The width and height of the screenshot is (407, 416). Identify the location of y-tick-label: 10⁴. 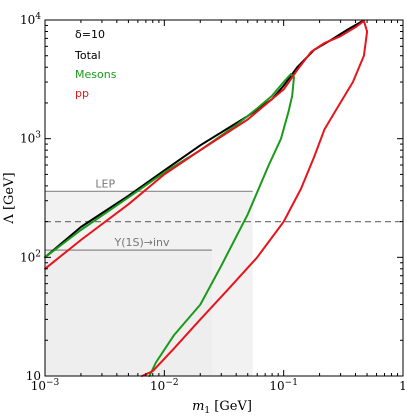
(30, 19).